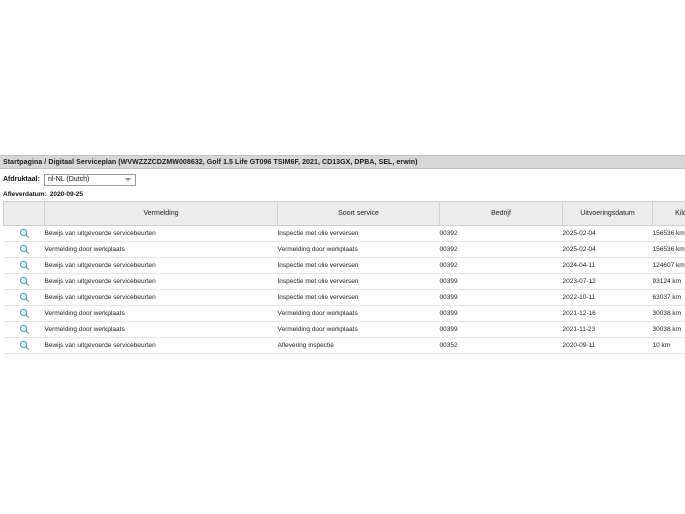  Describe the element at coordinates (668, 281) in the screenshot. I see `cell-kilometerstand: 93124 km` at that location.